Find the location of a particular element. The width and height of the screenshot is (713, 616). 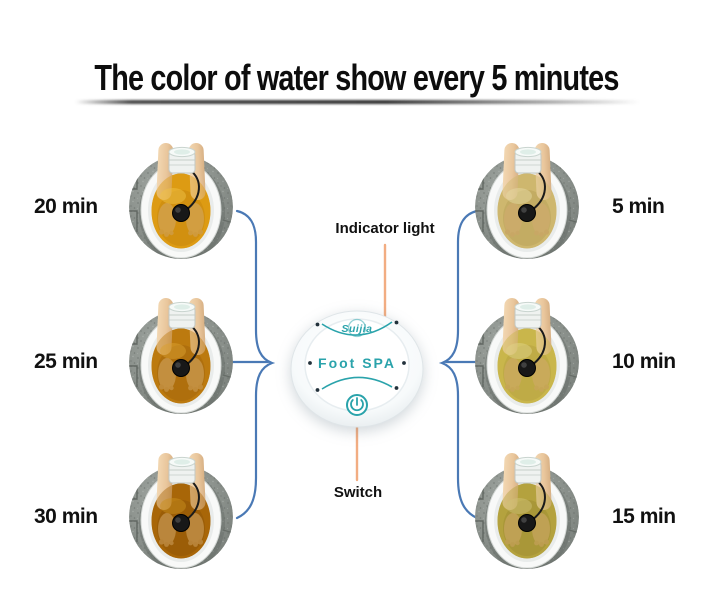

spa-figure-30-min: 30 min is located at coordinates (145, 505).